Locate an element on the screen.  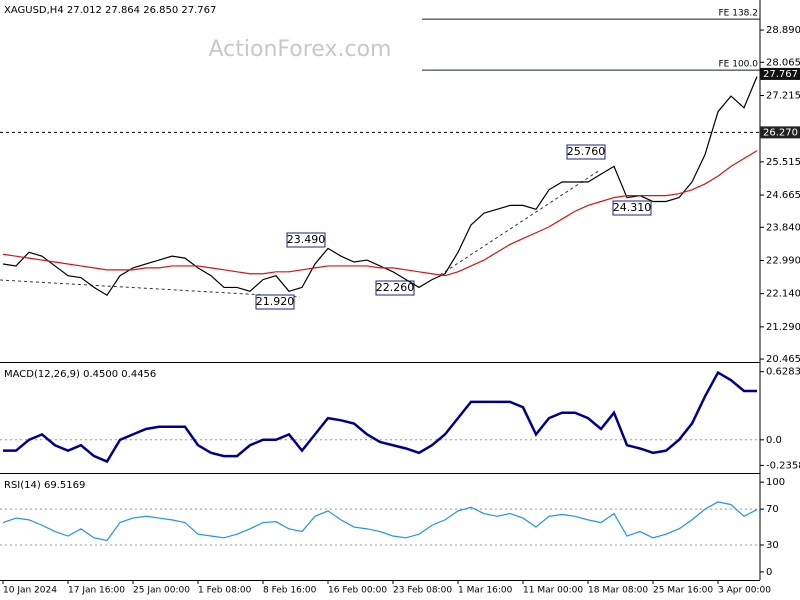
x-tick-label: 1 Feb 08:00 is located at coordinates (225, 591).